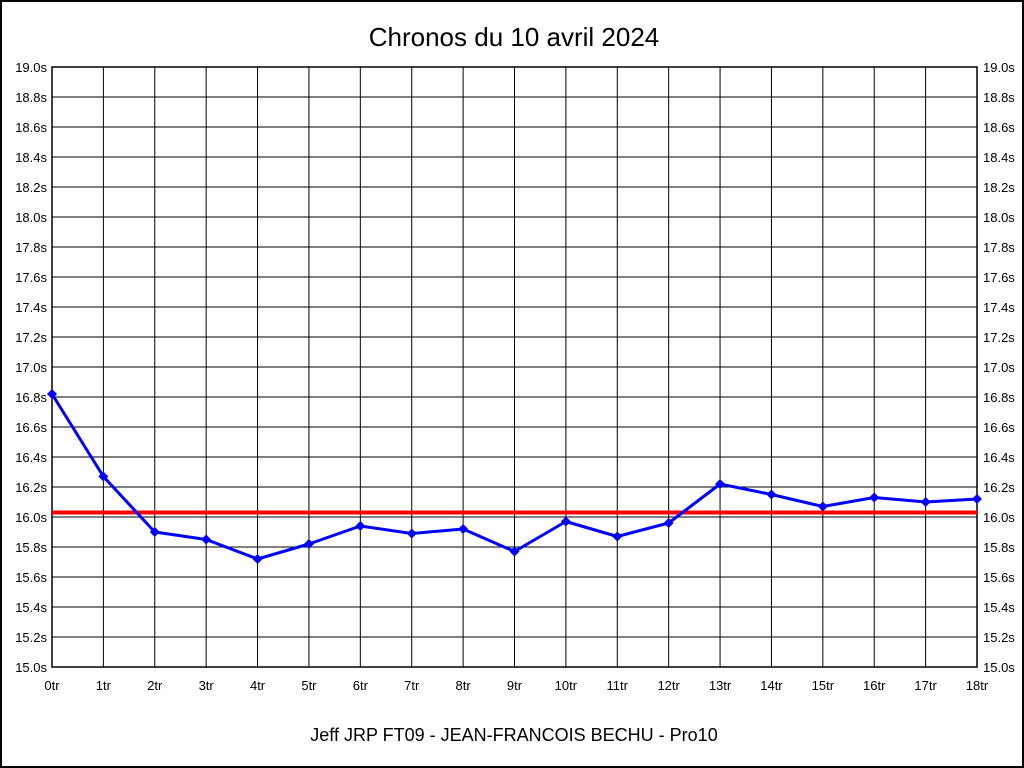 This screenshot has height=768, width=1024. What do you see at coordinates (771, 685) in the screenshot?
I see `x-tick-label: 14tr` at bounding box center [771, 685].